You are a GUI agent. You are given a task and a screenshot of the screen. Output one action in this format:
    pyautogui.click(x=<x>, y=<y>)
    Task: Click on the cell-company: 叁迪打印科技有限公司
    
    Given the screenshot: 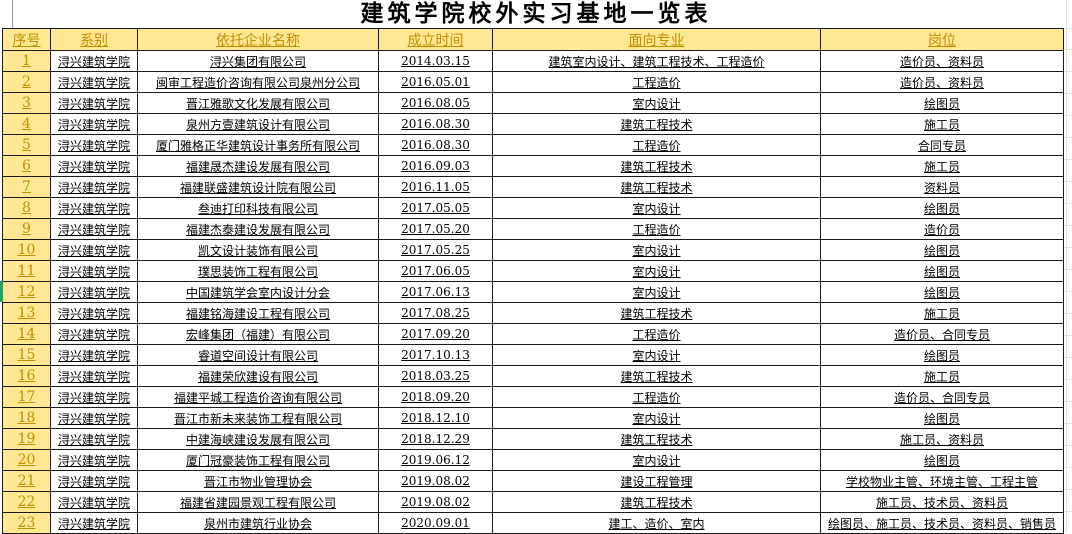 What is the action you would take?
    pyautogui.click(x=258, y=208)
    